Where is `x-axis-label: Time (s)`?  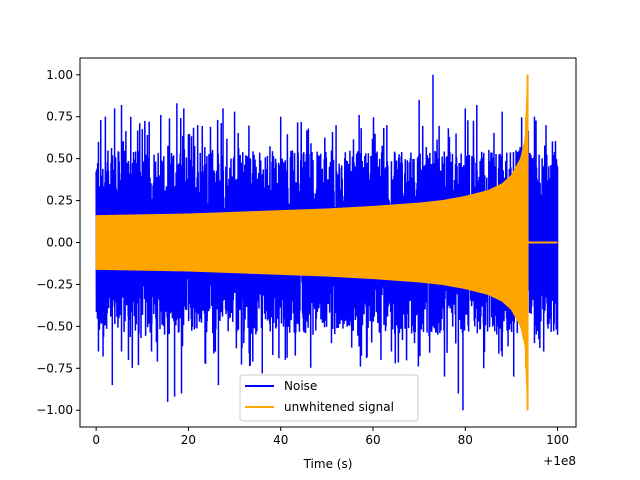 x-axis-label: Time (s) is located at coordinates (328, 464).